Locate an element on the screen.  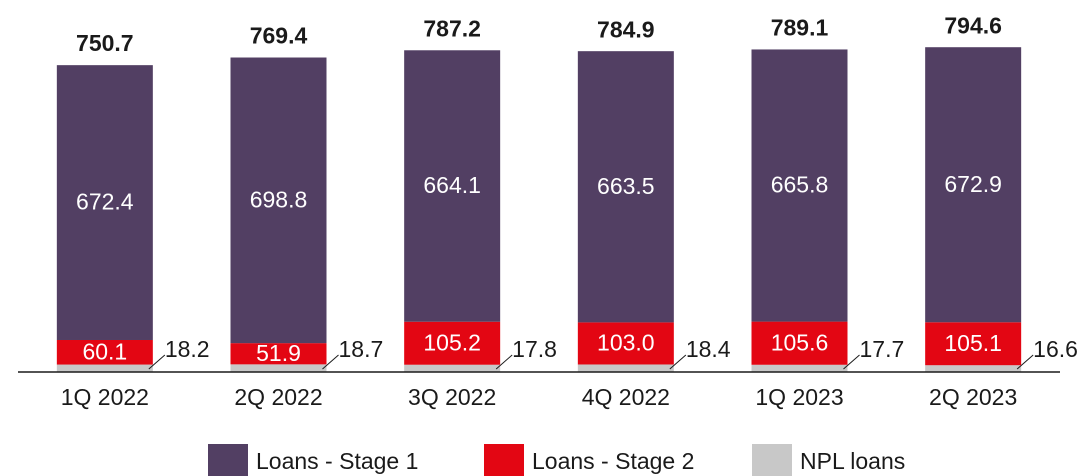
total-label: 794.6 is located at coordinates (973, 25).